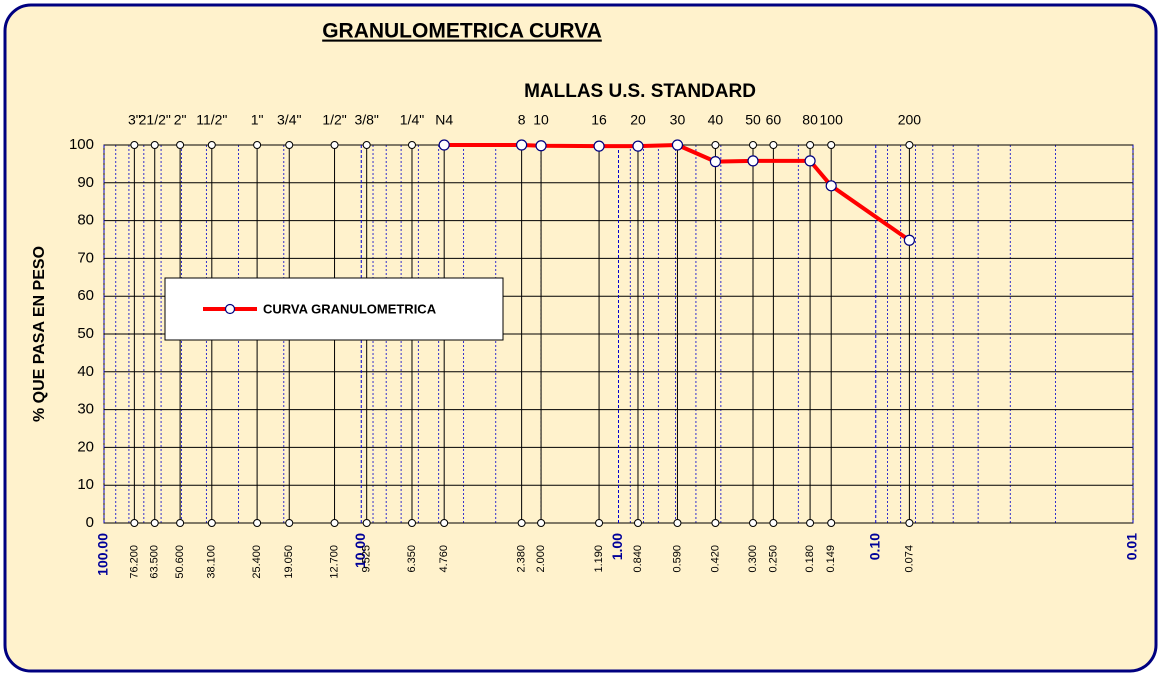 The image size is (1162, 677). Describe the element at coordinates (367, 559) in the screenshot. I see `opening-label: 9.525` at that location.